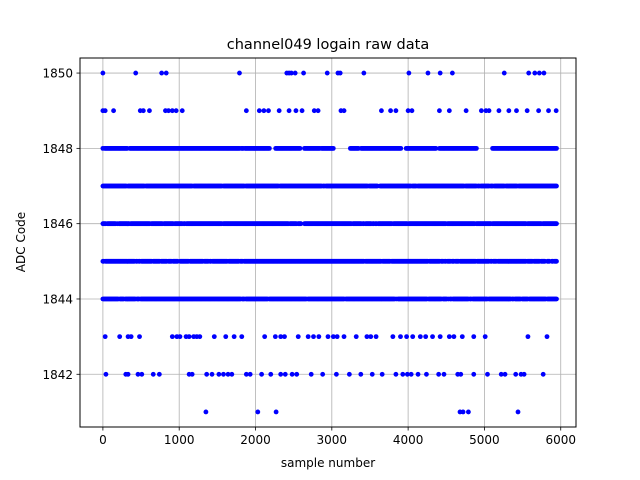 The image size is (640, 480). What do you see at coordinates (103, 440) in the screenshot?
I see `x-tick-label: 0` at bounding box center [103, 440].